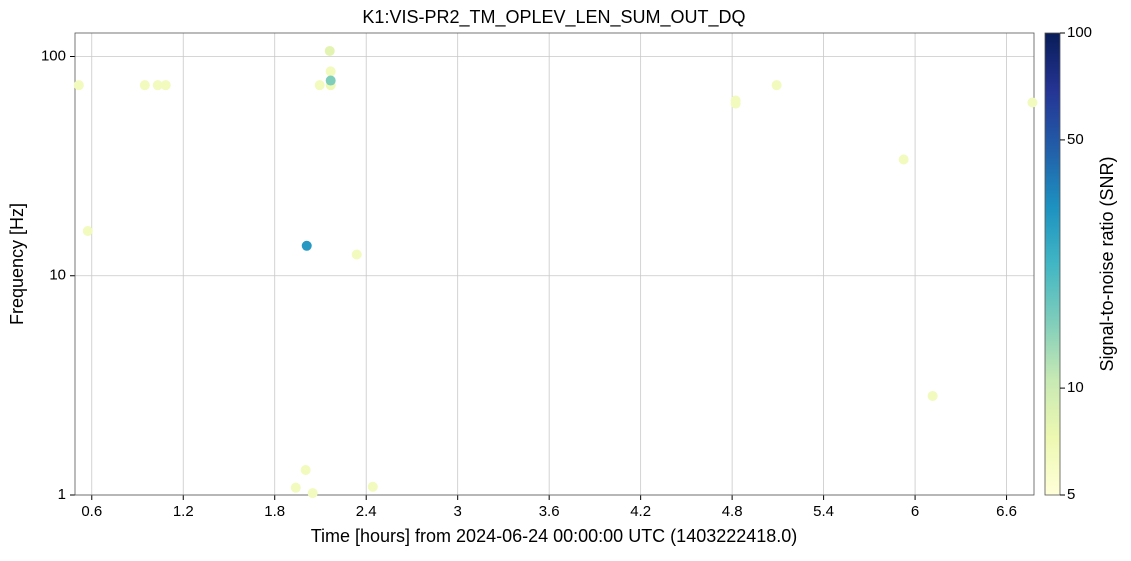  I want to click on x-tick-label: 3.6, so click(549, 511).